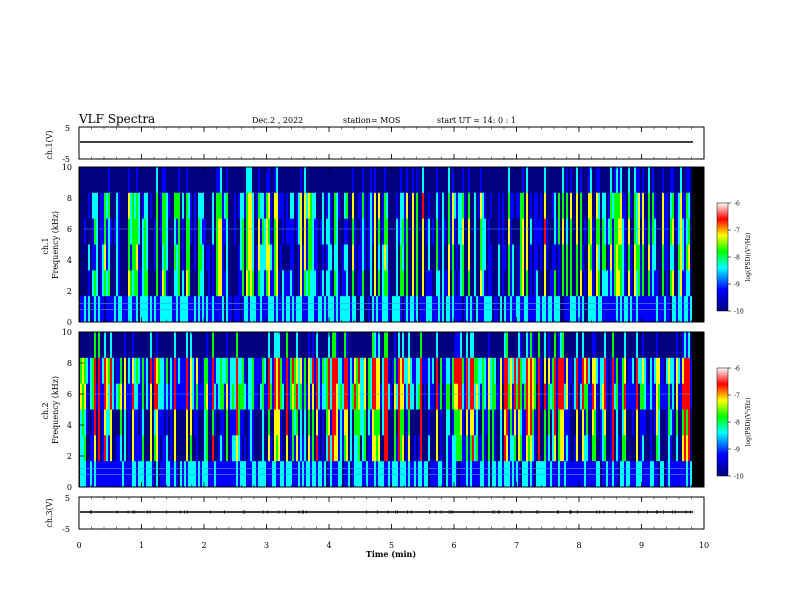  What do you see at coordinates (722, 257) in the screenshot?
I see `ch1-colorbar` at bounding box center [722, 257].